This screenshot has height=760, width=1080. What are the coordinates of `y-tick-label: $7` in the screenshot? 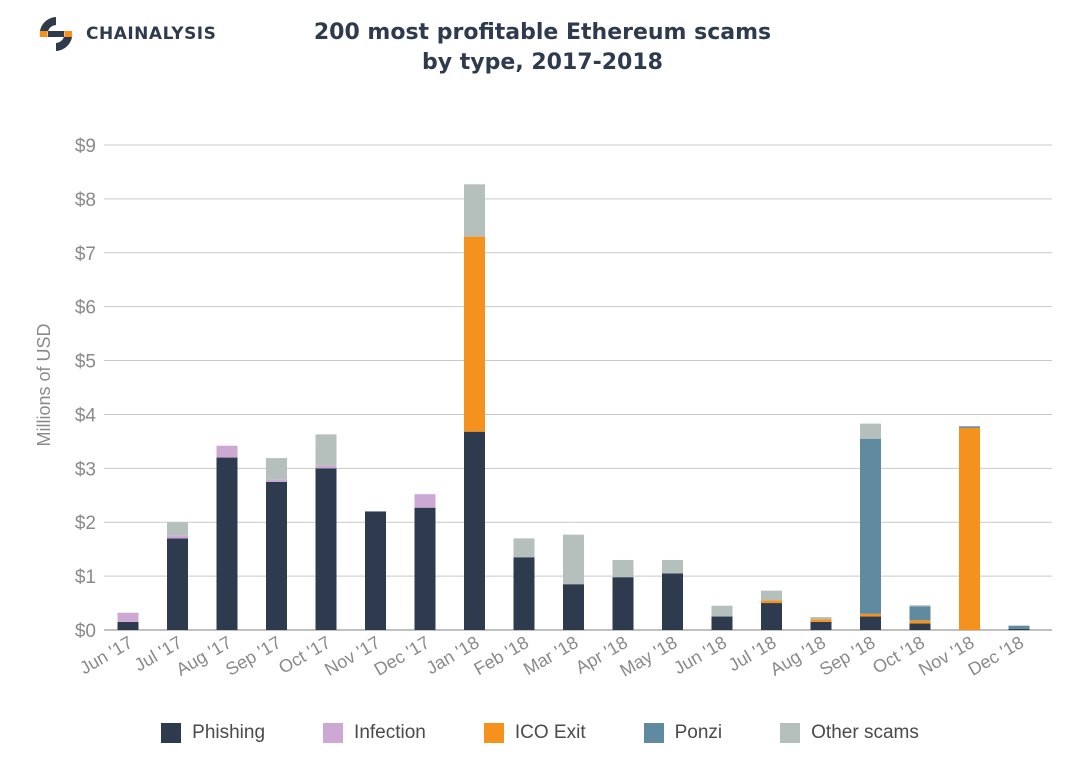 It's located at (85, 254).